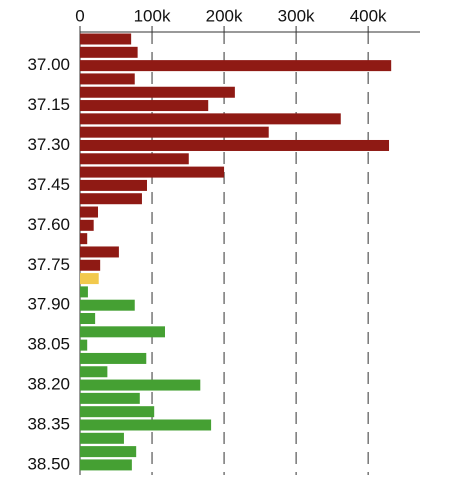  I want to click on x-tick-label: 200k, so click(224, 15).